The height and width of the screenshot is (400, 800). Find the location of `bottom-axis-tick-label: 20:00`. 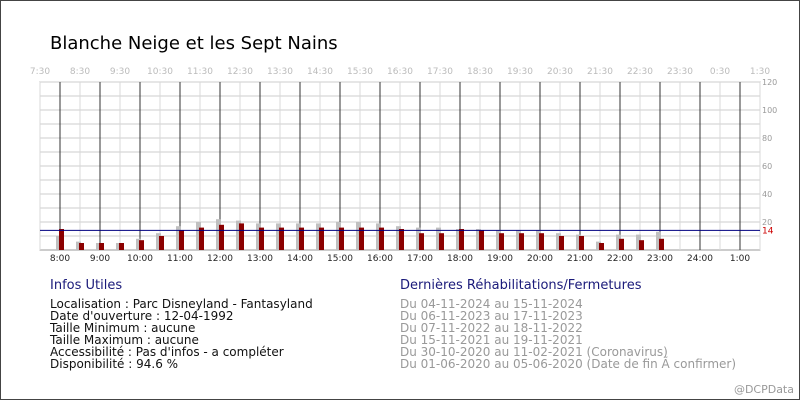

bottom-axis-tick-label: 20:00 is located at coordinates (540, 259).